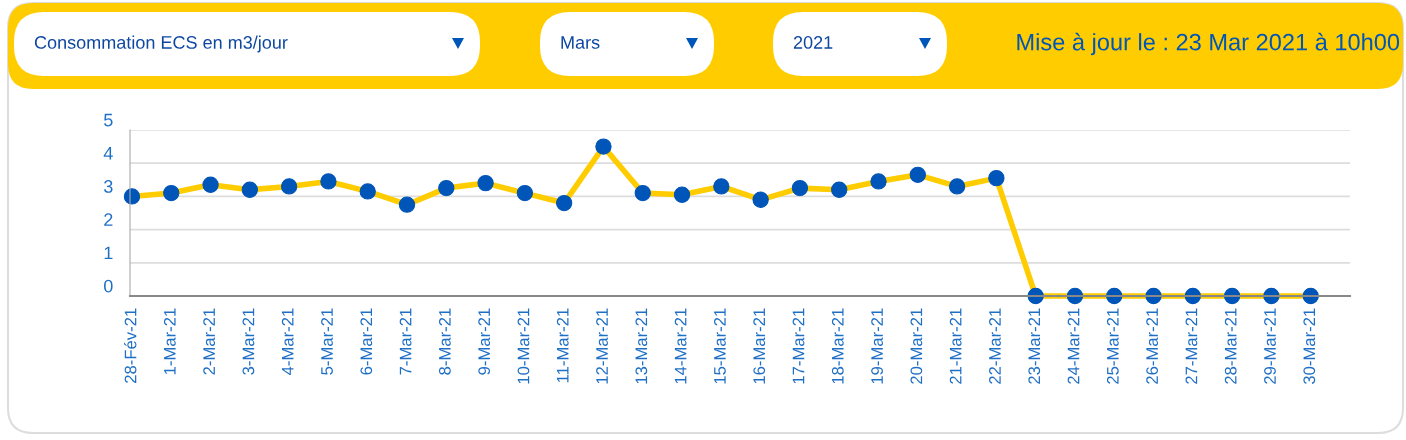  I want to click on x-tick-label: 16-Mar-21, so click(759, 346).